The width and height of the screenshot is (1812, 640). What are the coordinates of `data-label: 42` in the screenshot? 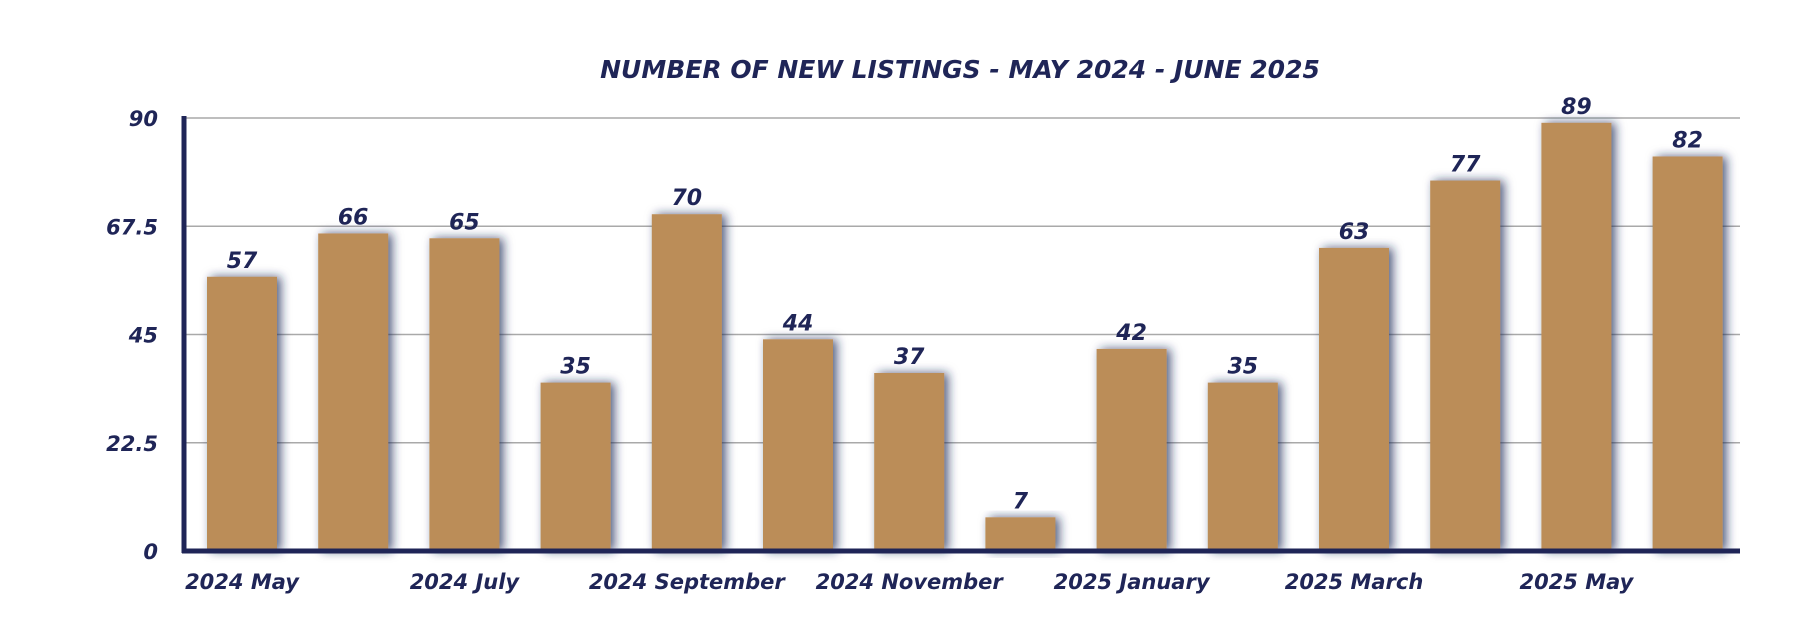 It's located at (1131, 333).